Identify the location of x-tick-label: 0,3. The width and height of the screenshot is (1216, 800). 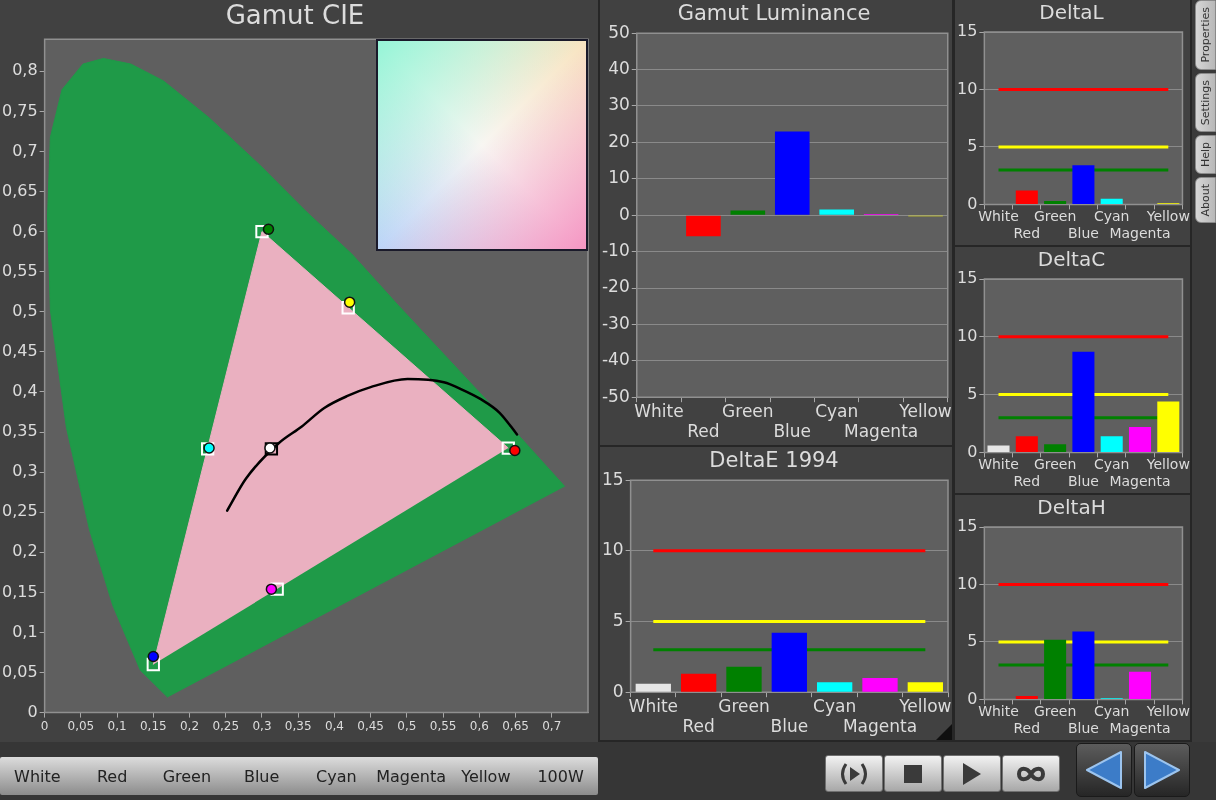
(262, 725).